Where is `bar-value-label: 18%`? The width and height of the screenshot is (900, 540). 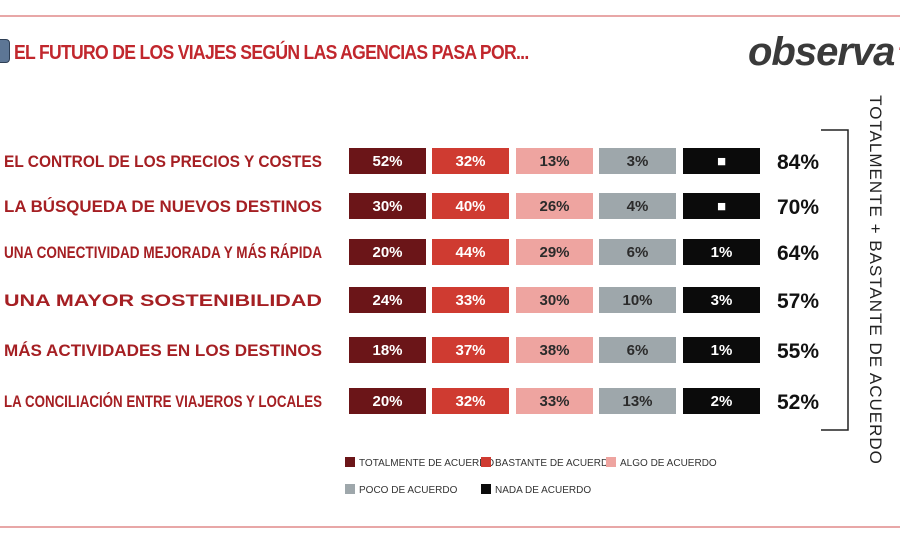
bar-value-label: 18% is located at coordinates (387, 350).